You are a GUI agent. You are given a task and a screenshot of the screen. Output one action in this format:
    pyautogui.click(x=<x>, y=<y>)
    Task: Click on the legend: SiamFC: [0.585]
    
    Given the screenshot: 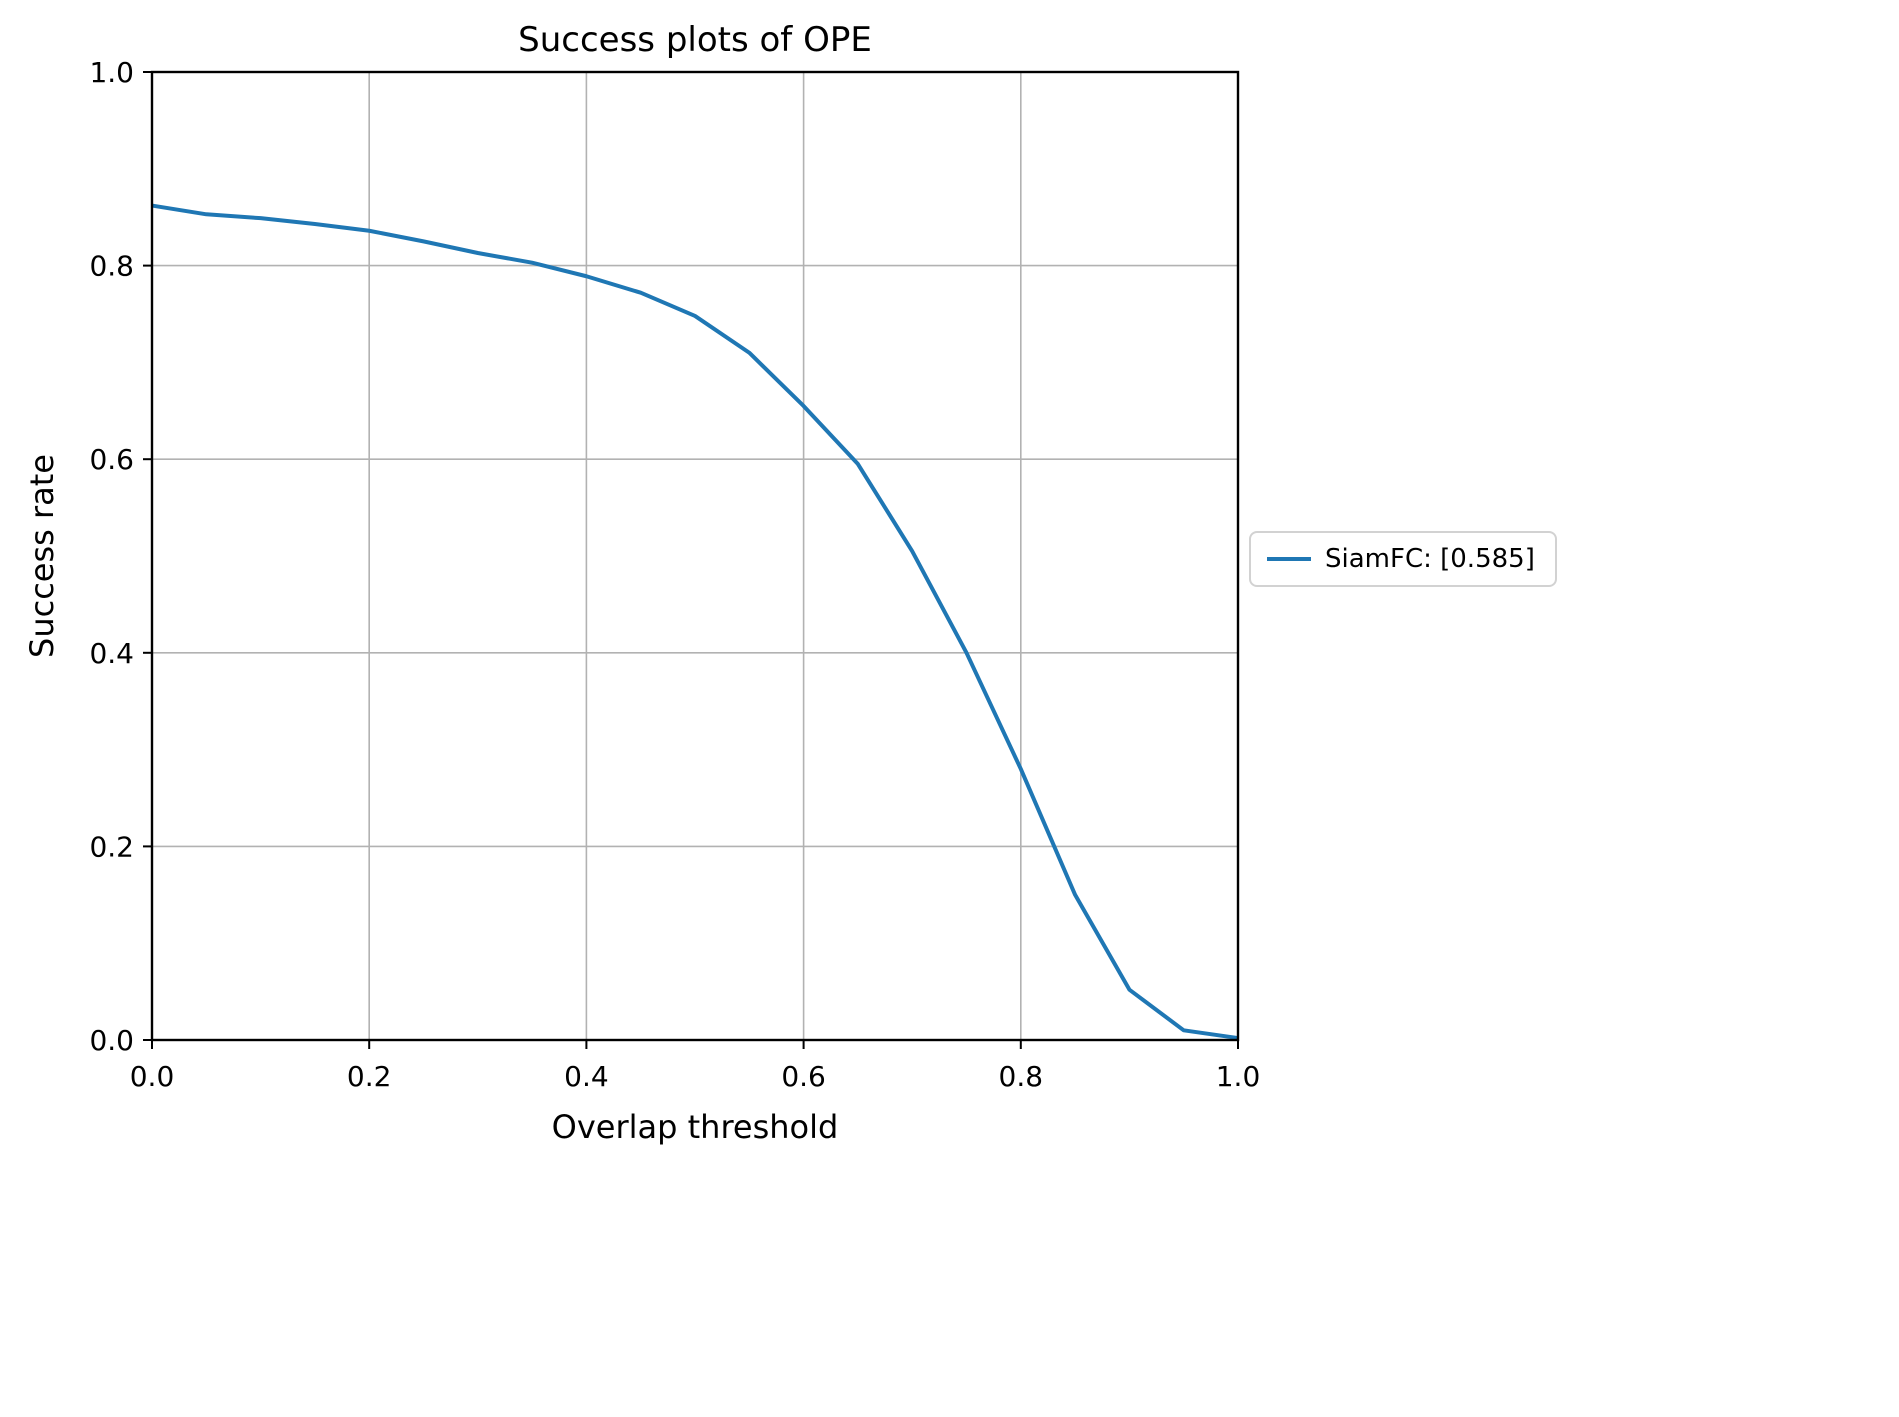 What is the action you would take?
    pyautogui.click(x=1403, y=559)
    